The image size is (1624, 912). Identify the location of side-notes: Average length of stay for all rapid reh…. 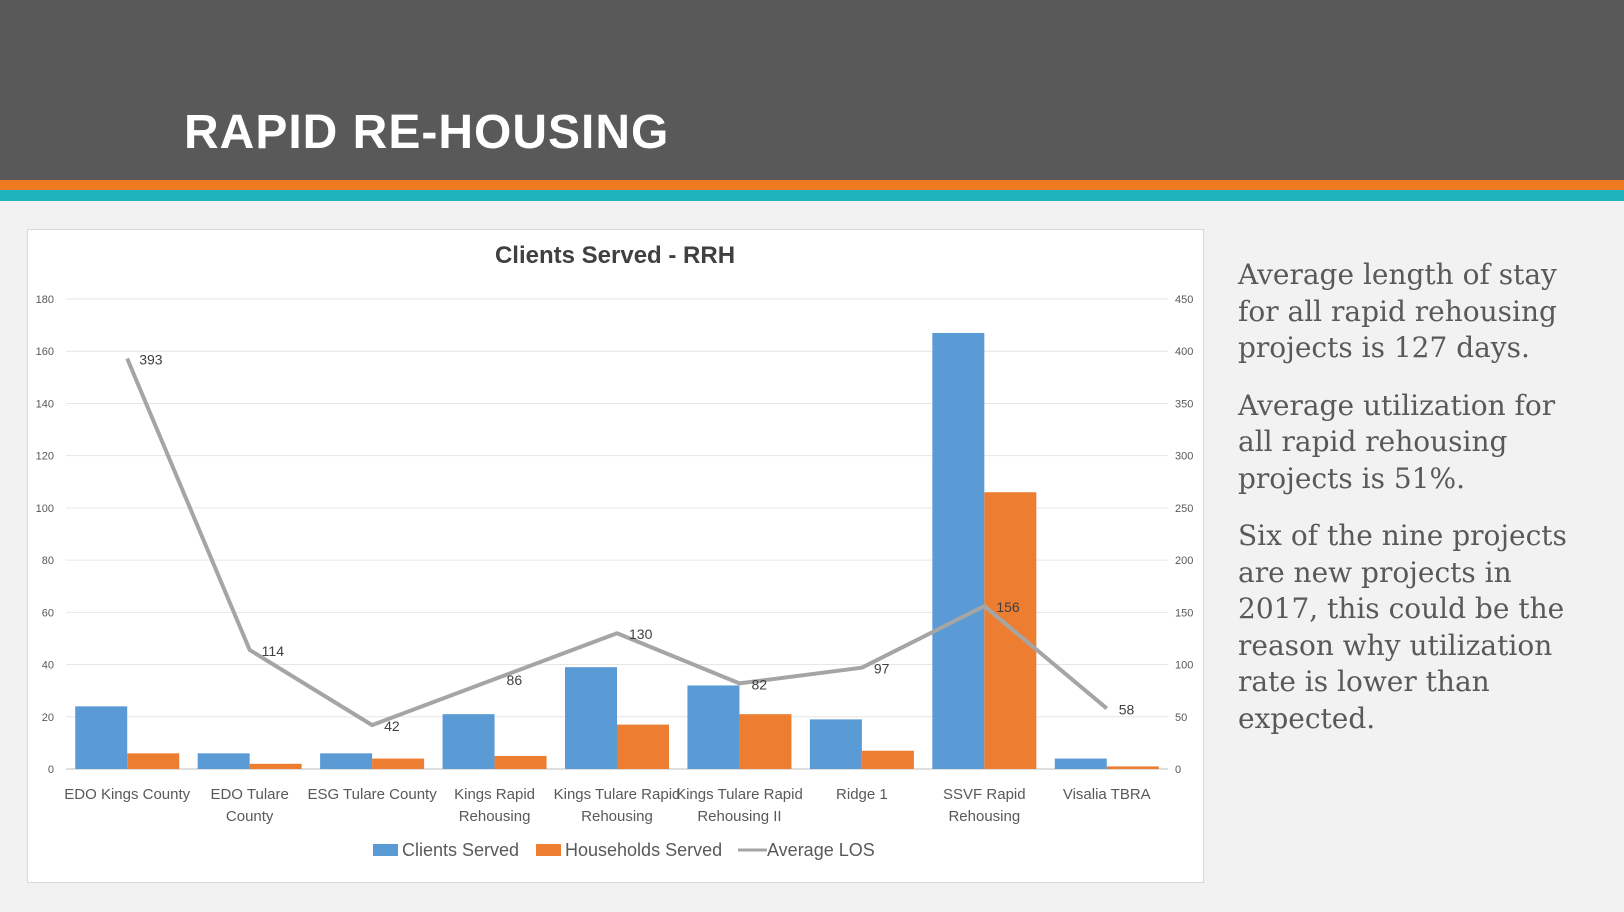
(1418, 507).